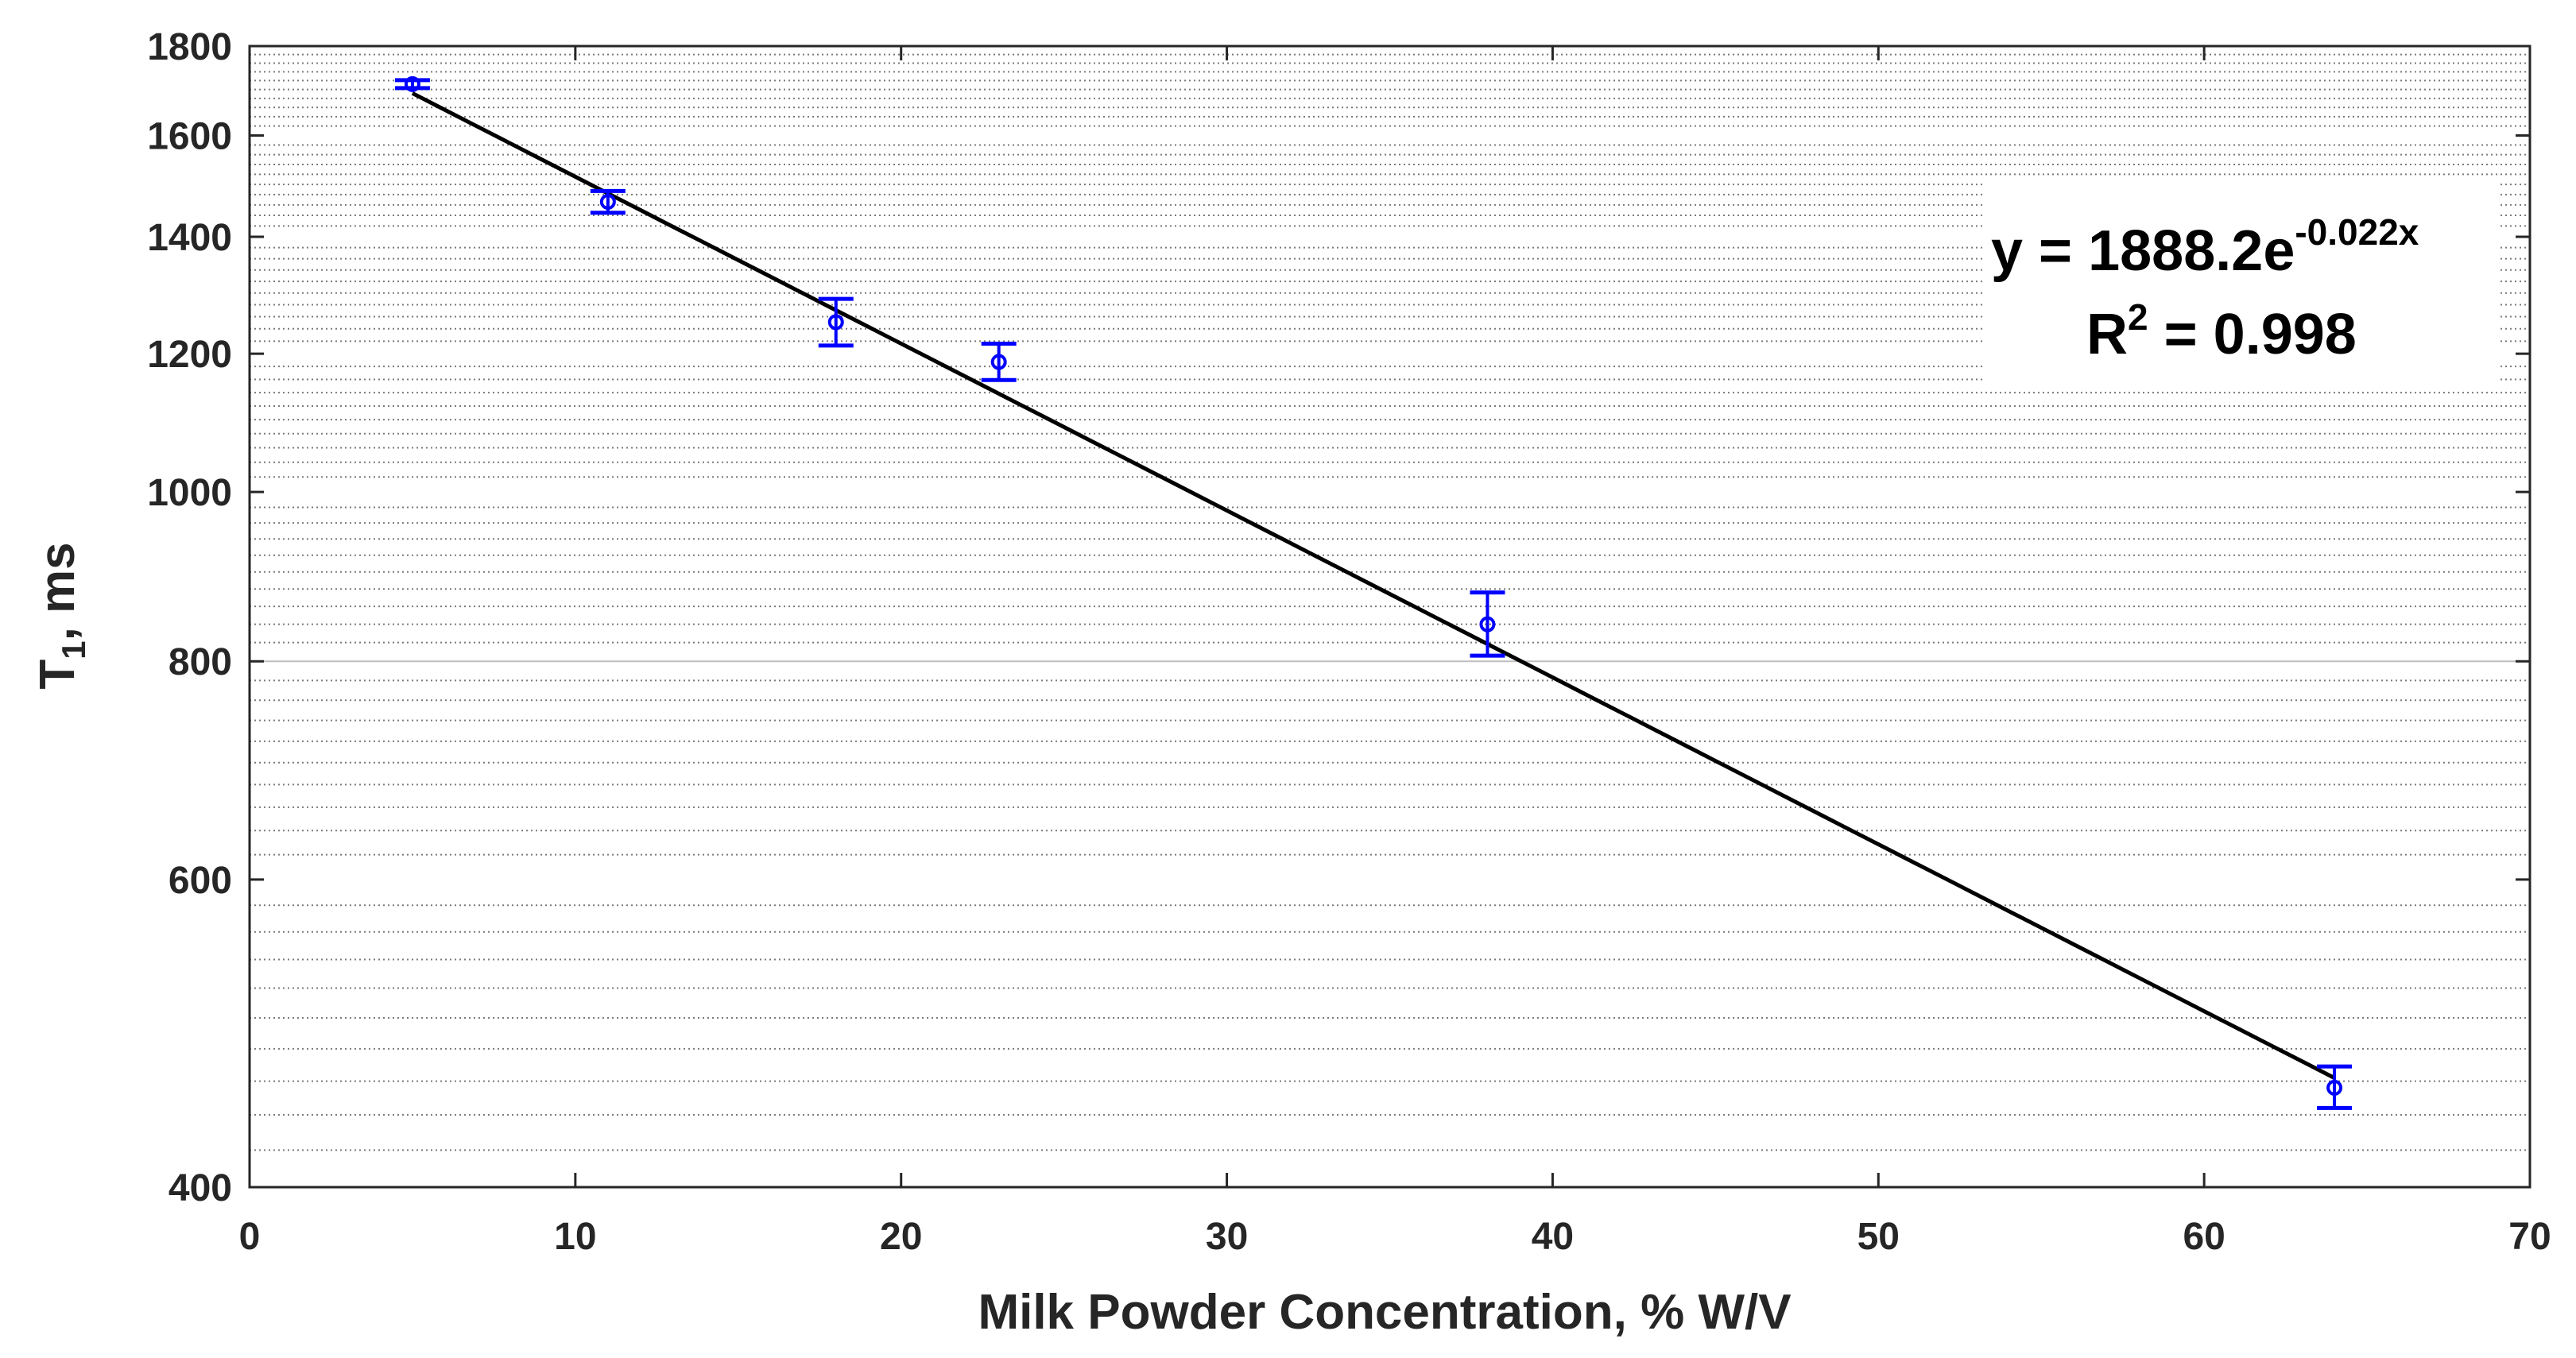  I want to click on y-axis-label-rest: , ms, so click(57, 591).